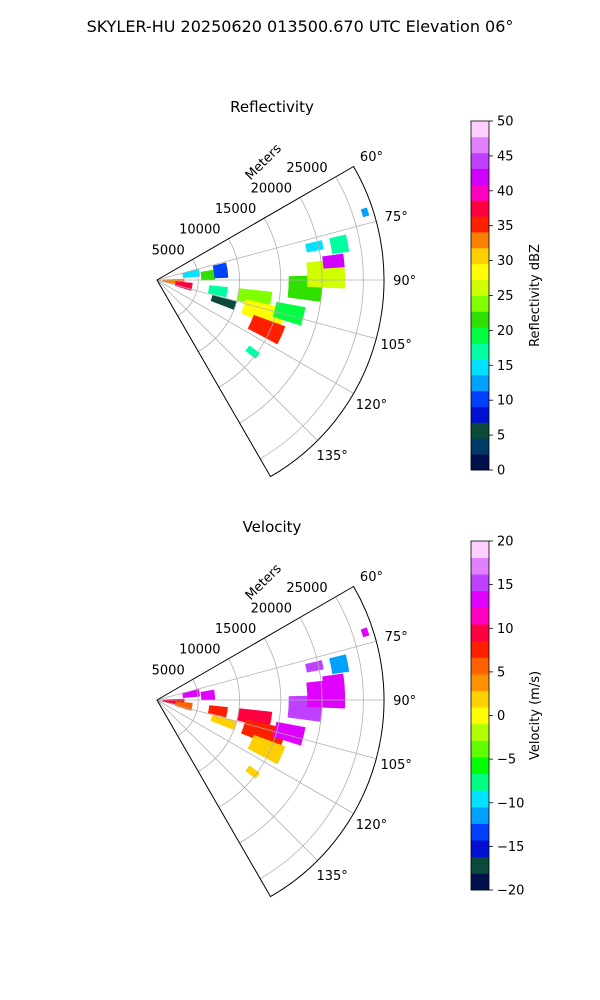  Describe the element at coordinates (505, 191) in the screenshot. I see `reflectivity-colorbar-tick-label: 40` at that location.